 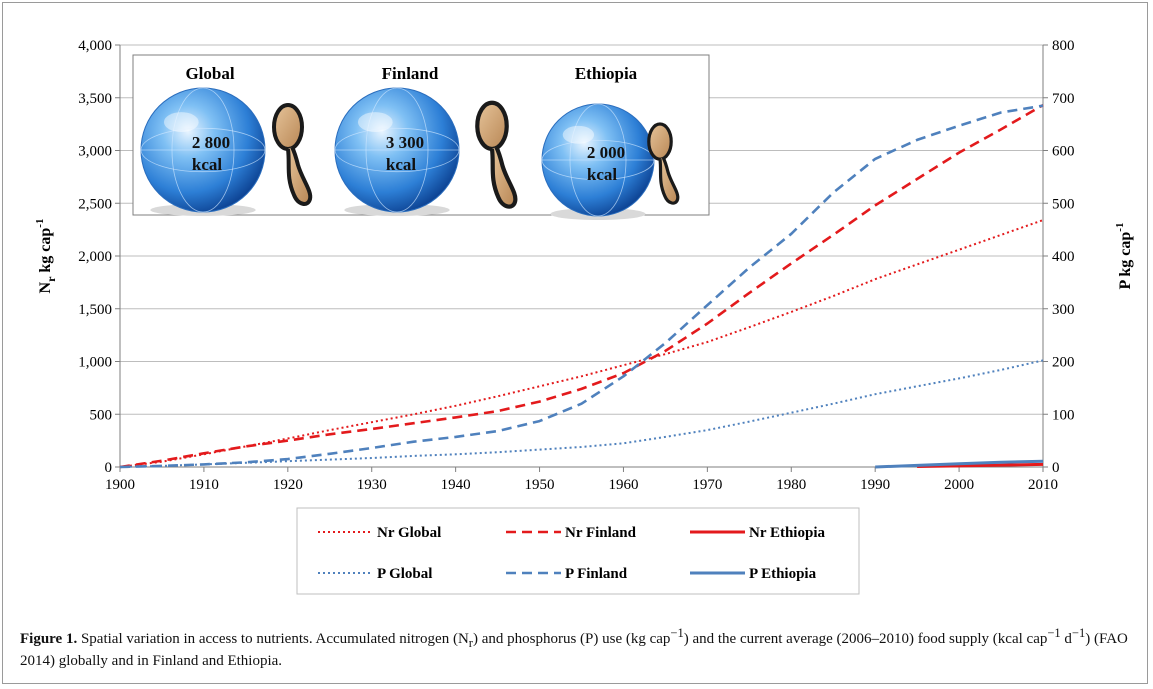 I want to click on legend-label: Nr Ethiopia, so click(x=787, y=533).